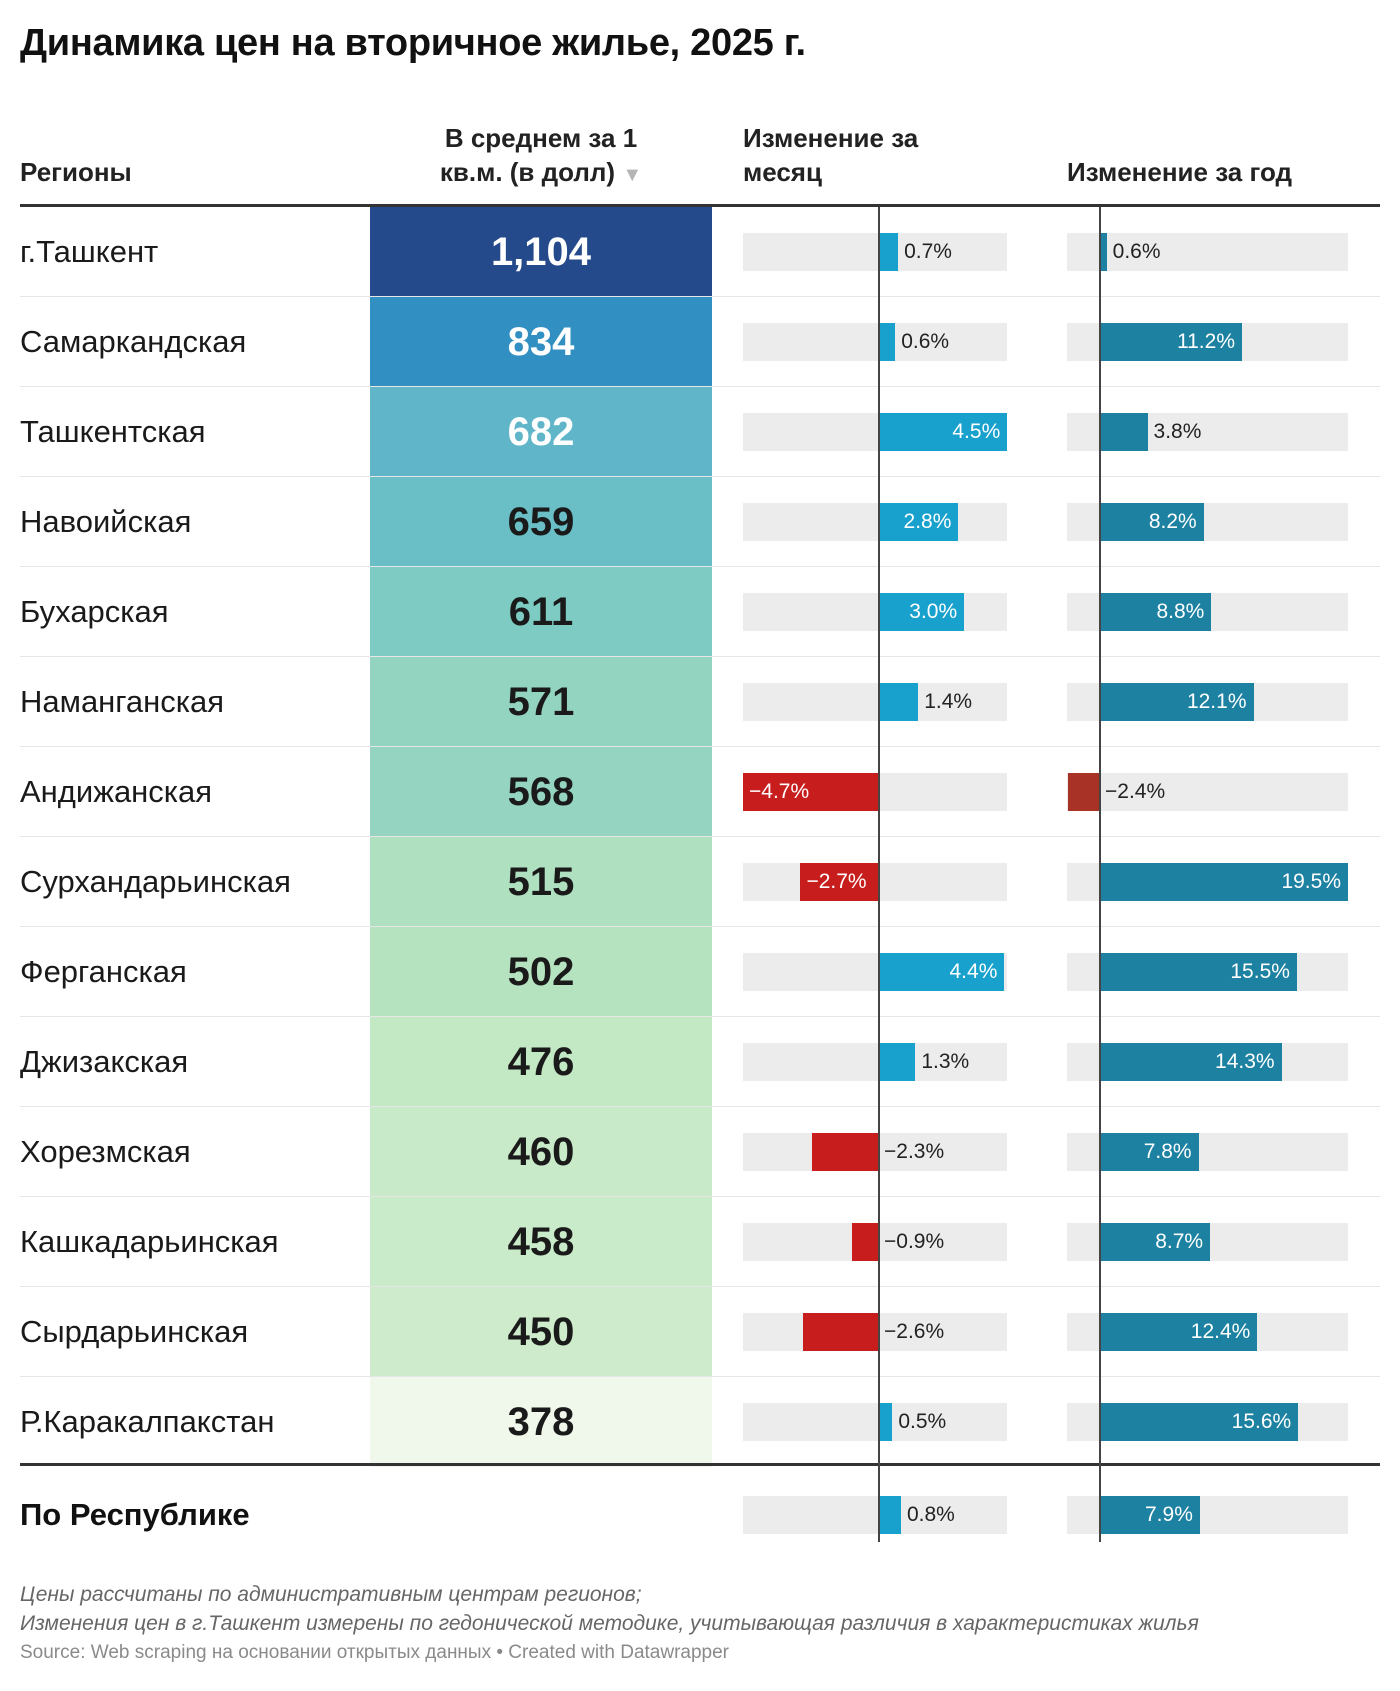 Image resolution: width=1400 pixels, height=1691 pixels. Describe the element at coordinates (948, 701) in the screenshot. I see `month-value-label: 1.4%` at that location.